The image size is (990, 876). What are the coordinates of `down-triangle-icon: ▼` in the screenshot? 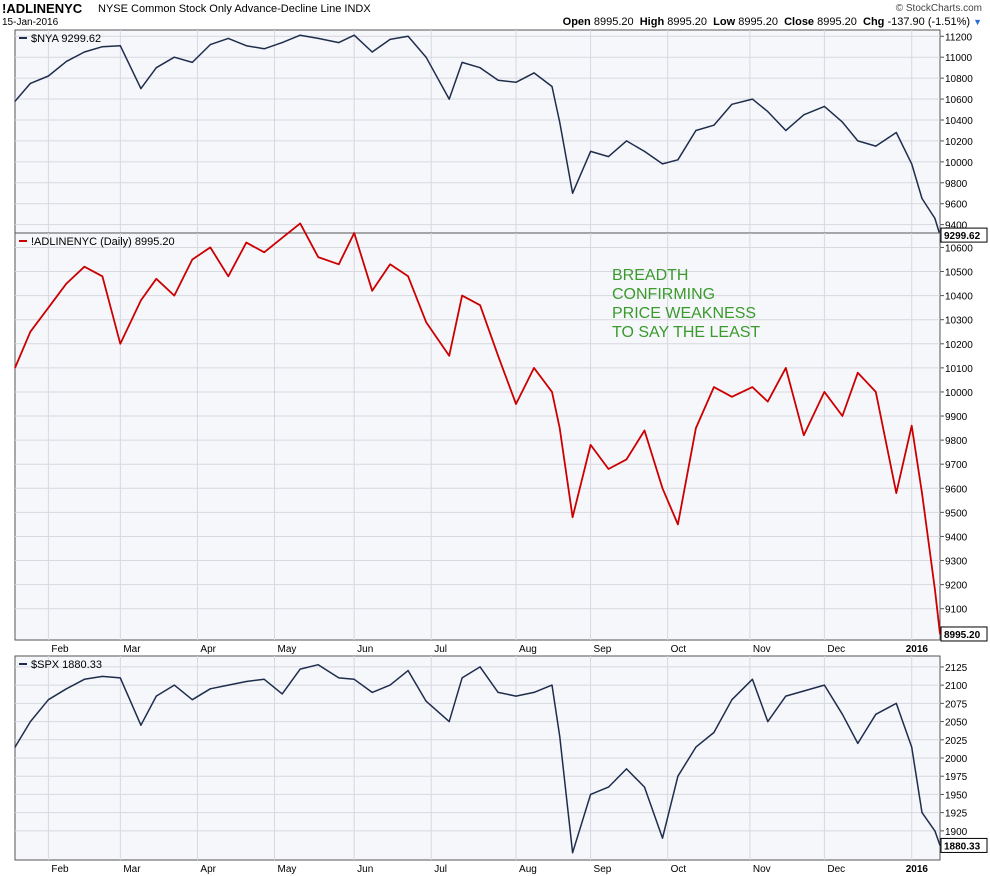 It's located at (977, 22).